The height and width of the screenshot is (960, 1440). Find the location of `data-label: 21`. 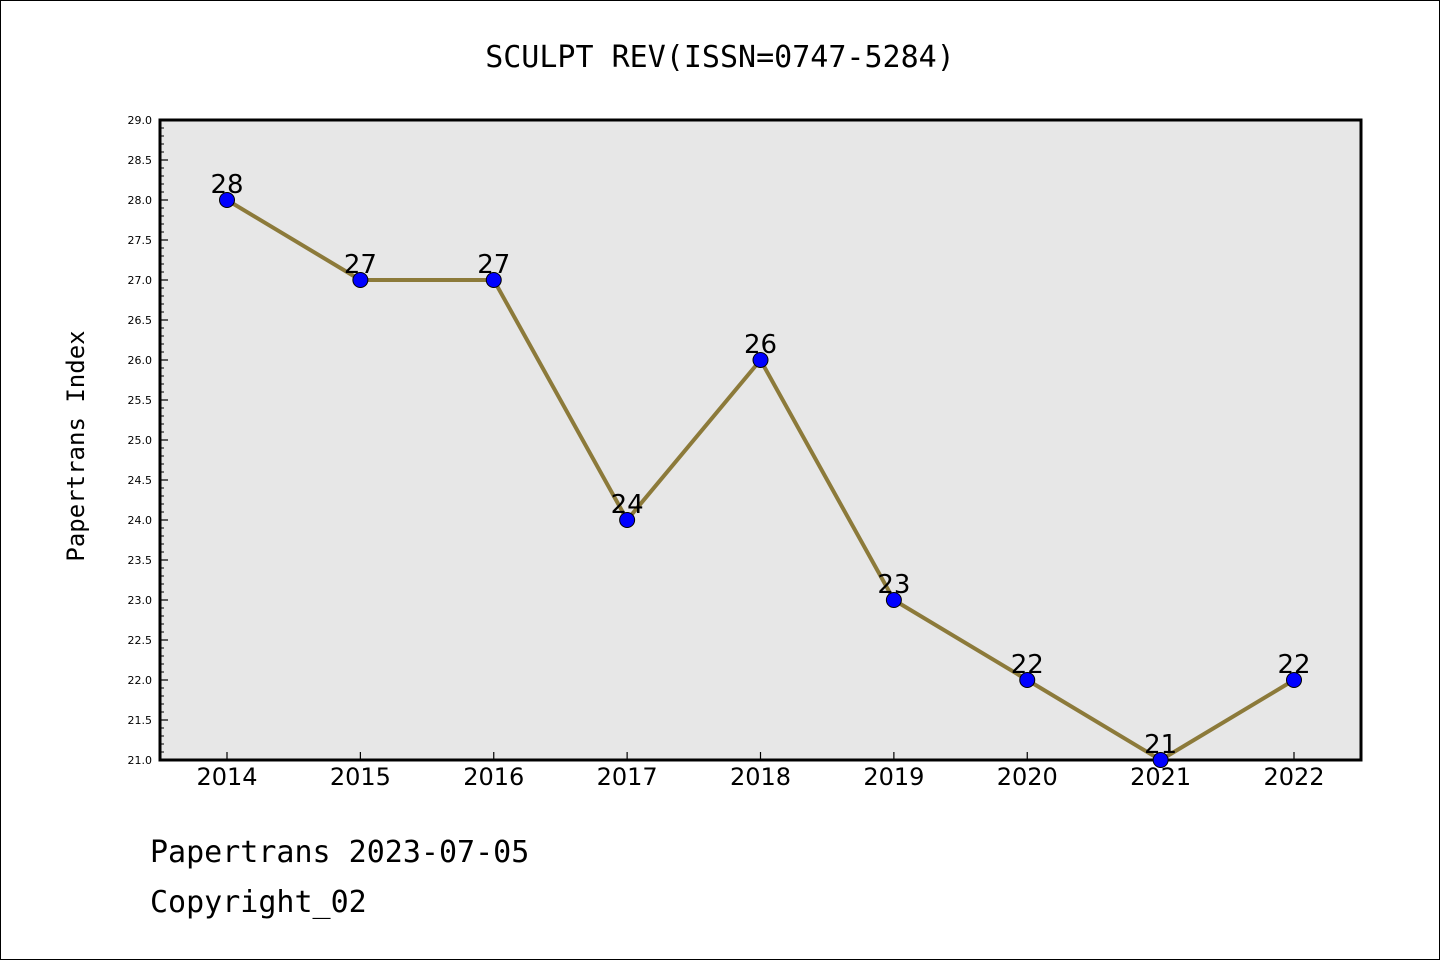

data-label: 21 is located at coordinates (1160, 745).